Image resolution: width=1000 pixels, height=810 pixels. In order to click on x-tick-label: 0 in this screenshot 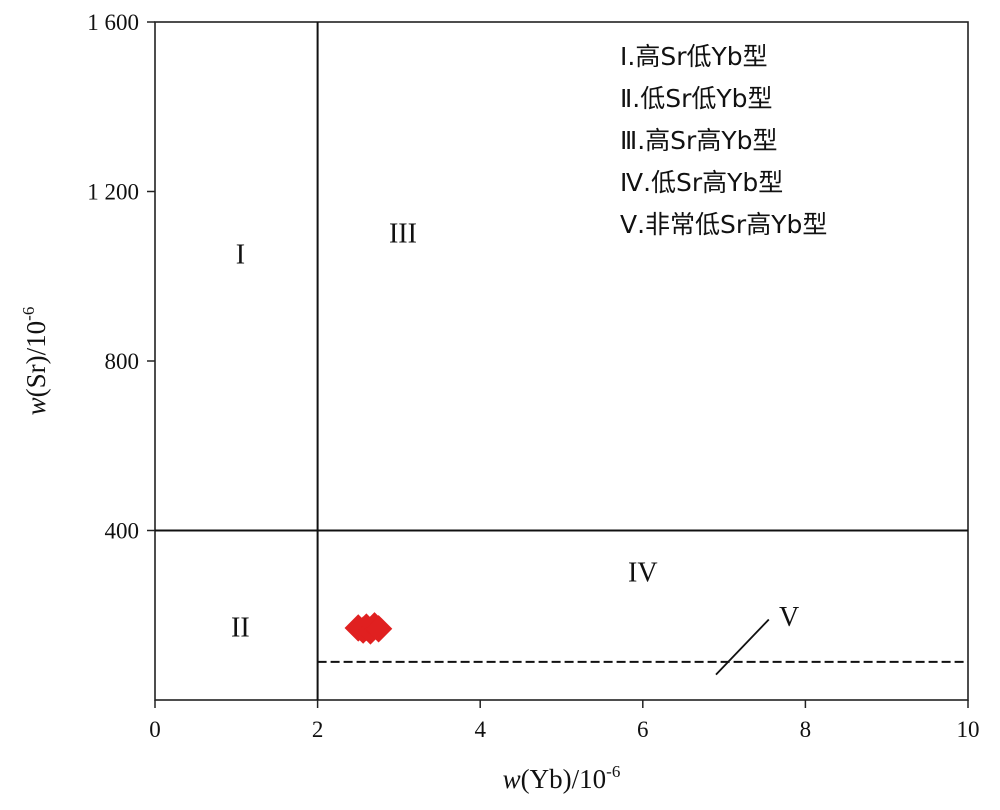, I will do `click(155, 729)`.